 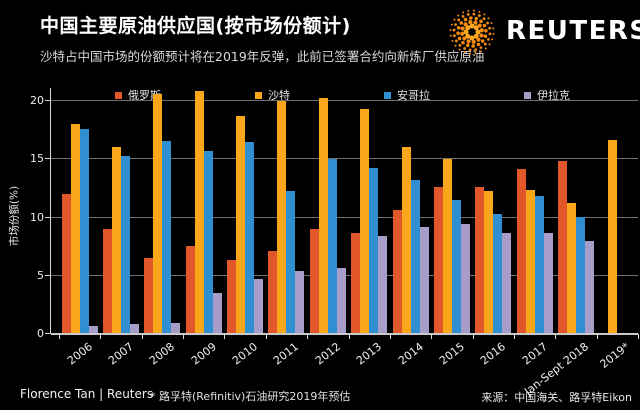 I want to click on legend-label: 伊拉克, so click(x=553, y=95).